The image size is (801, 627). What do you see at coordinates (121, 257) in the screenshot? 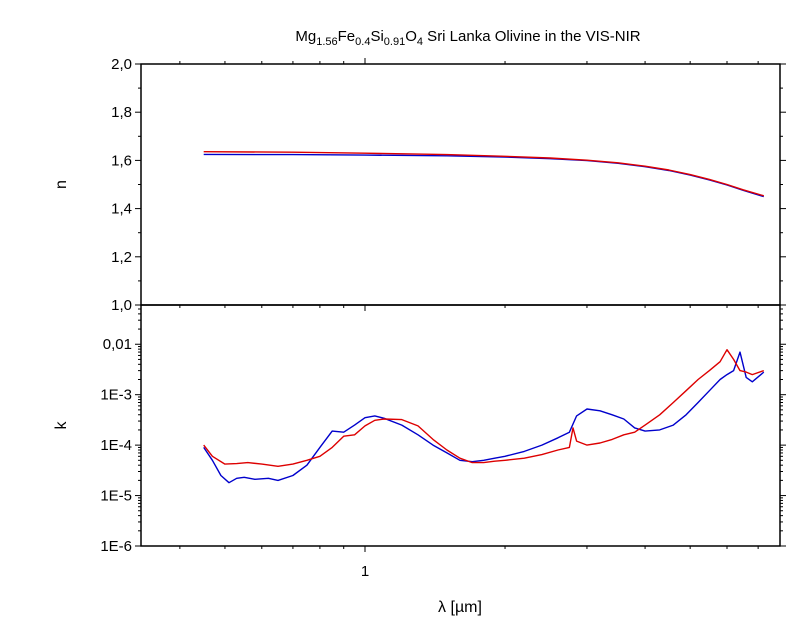
I see `n-y-tick-label: 1,2` at bounding box center [121, 257].